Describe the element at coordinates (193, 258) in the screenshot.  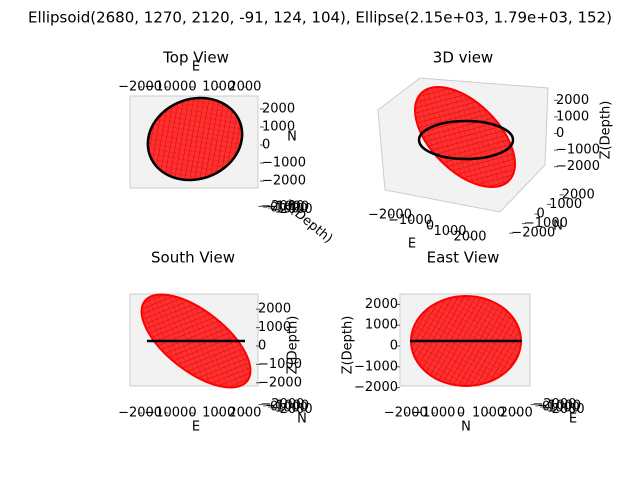
I see `subplot-title: South View` at that location.